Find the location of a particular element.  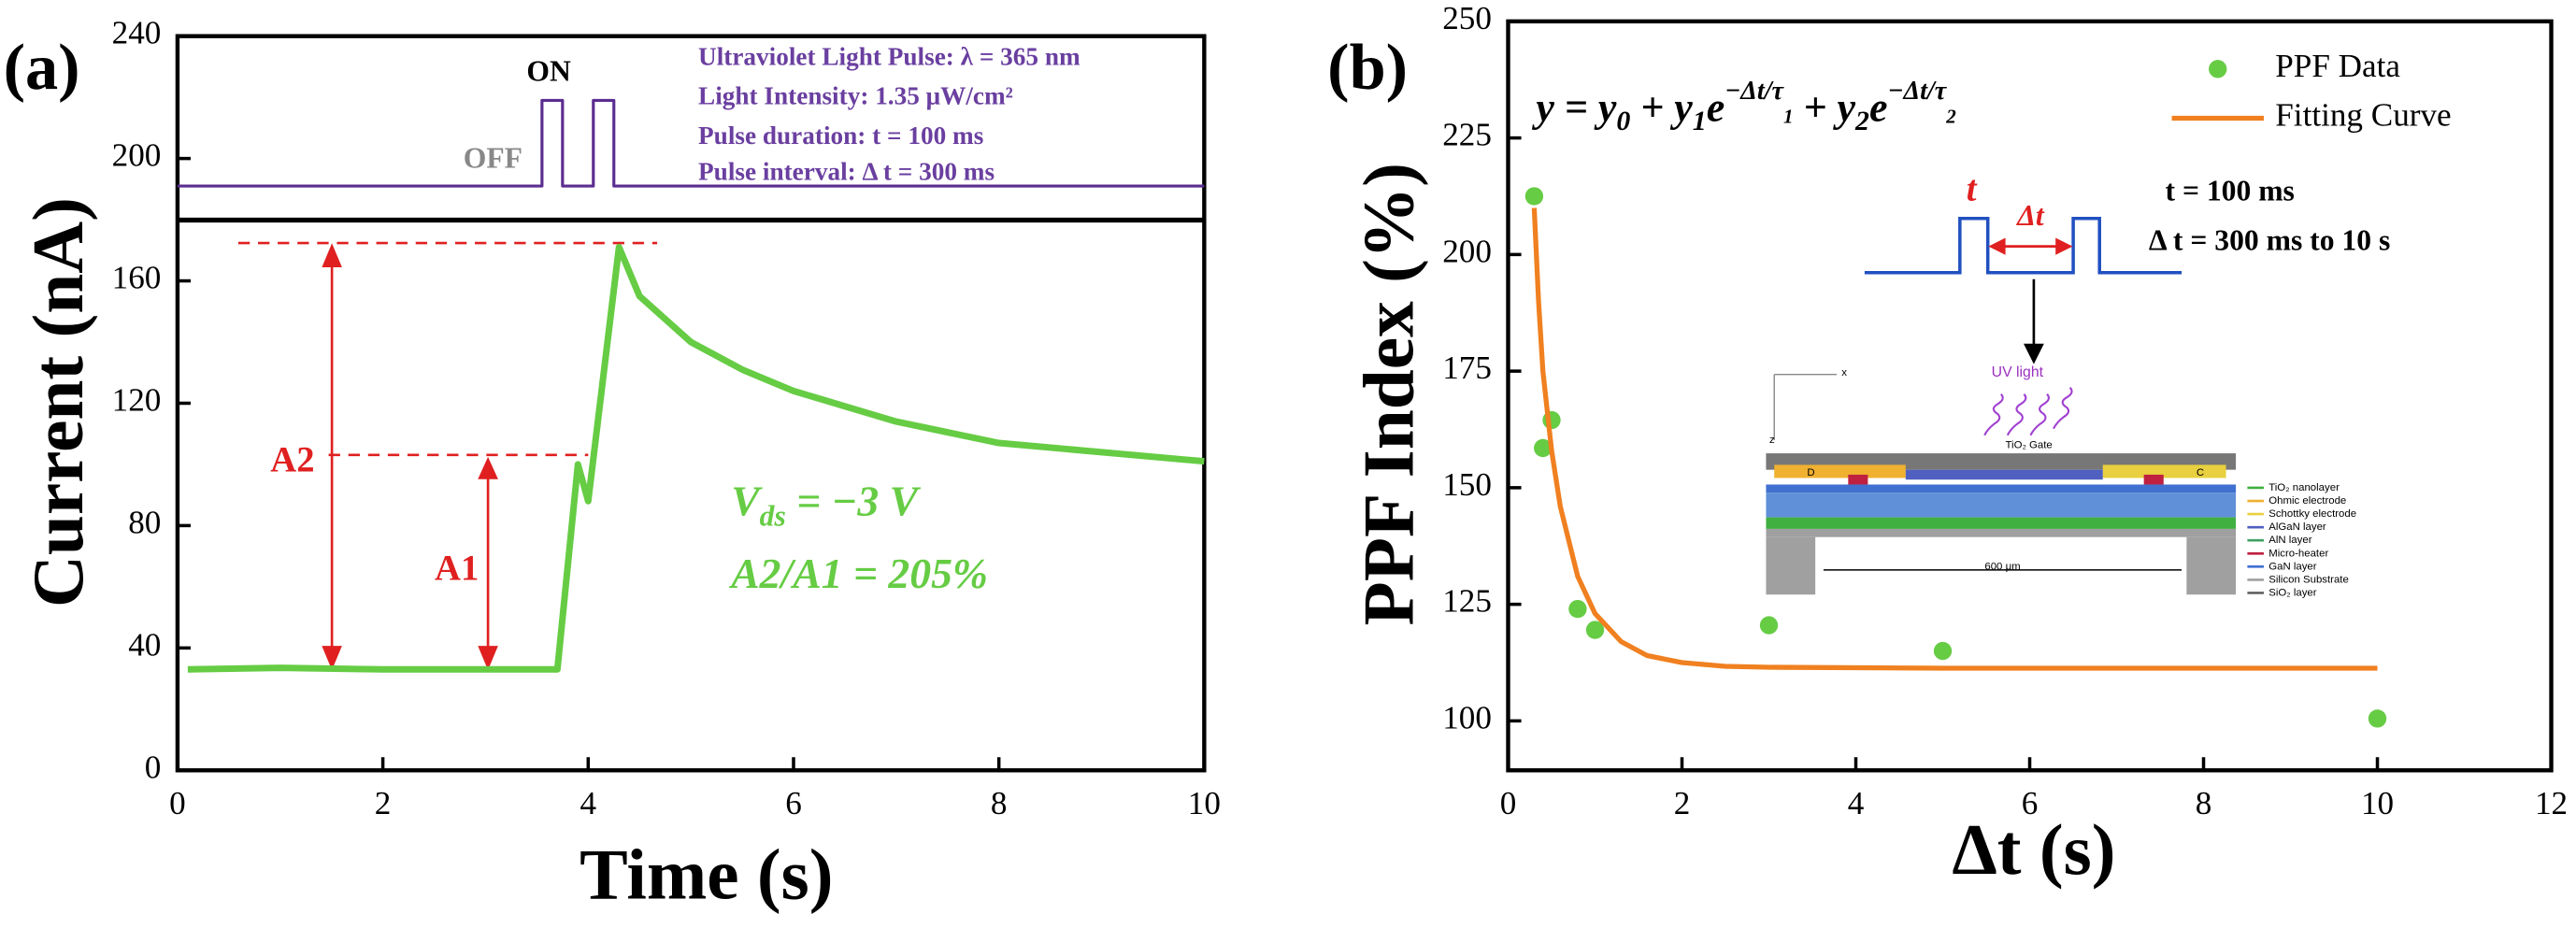

down-arrow is located at coordinates (2034, 321).